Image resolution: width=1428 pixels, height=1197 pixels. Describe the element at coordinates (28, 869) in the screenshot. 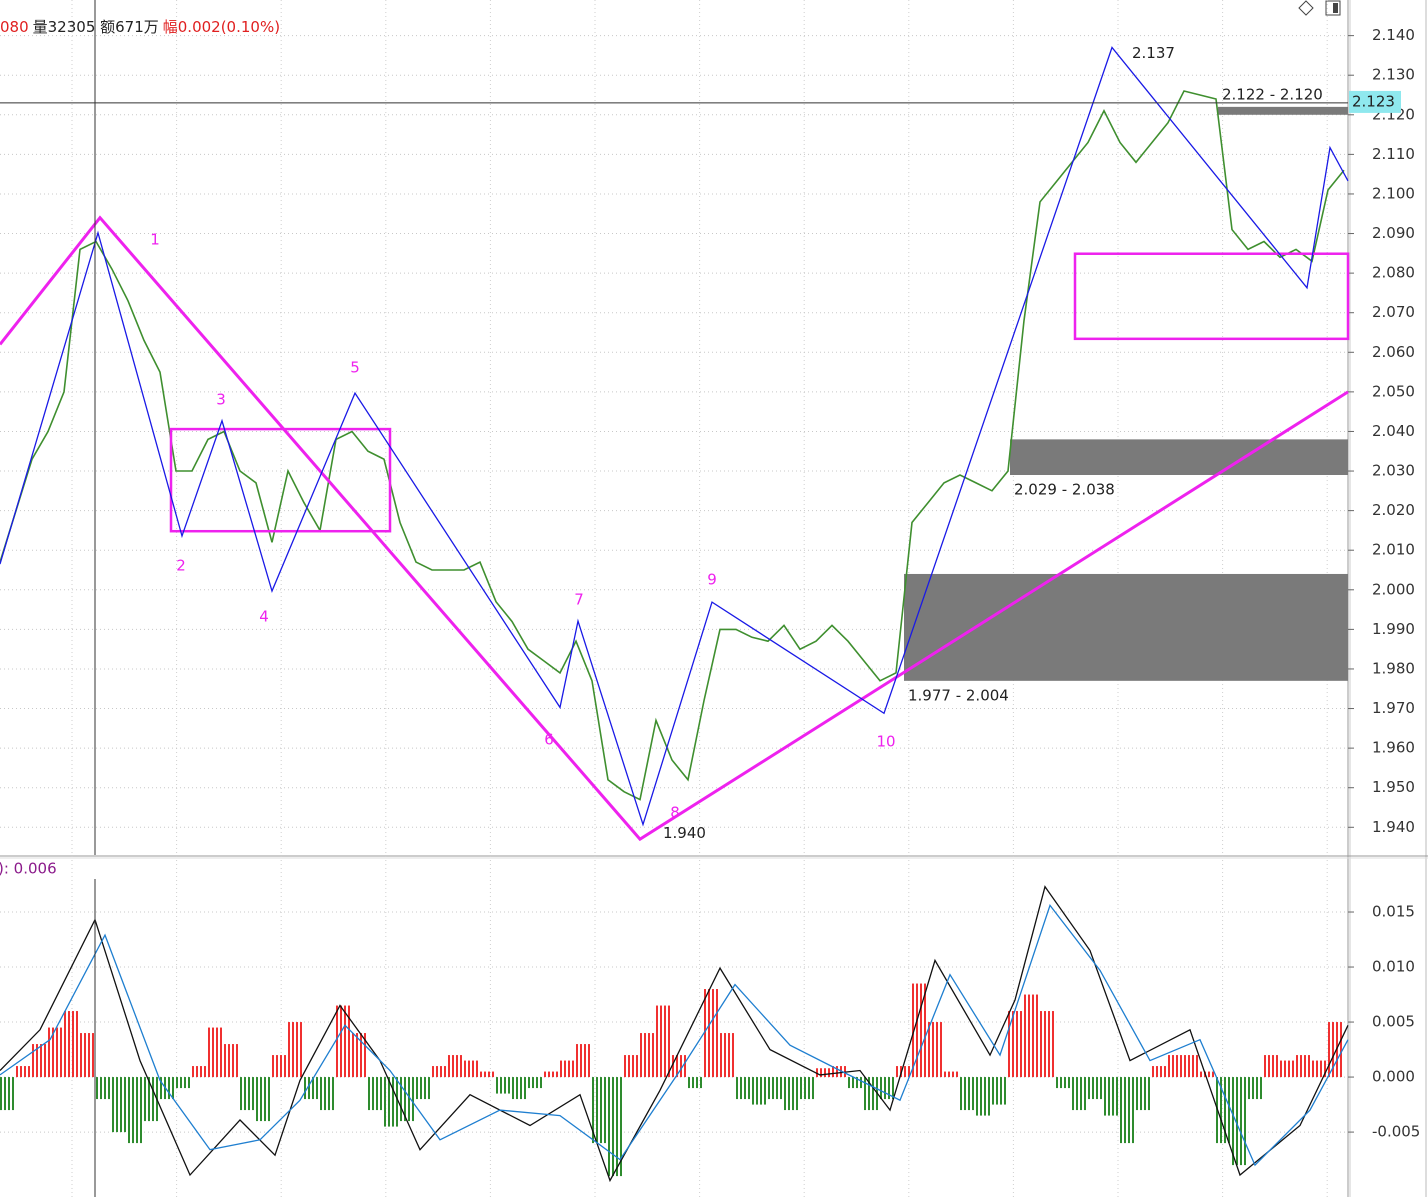

I see `indicator-title: ): 0.006` at that location.